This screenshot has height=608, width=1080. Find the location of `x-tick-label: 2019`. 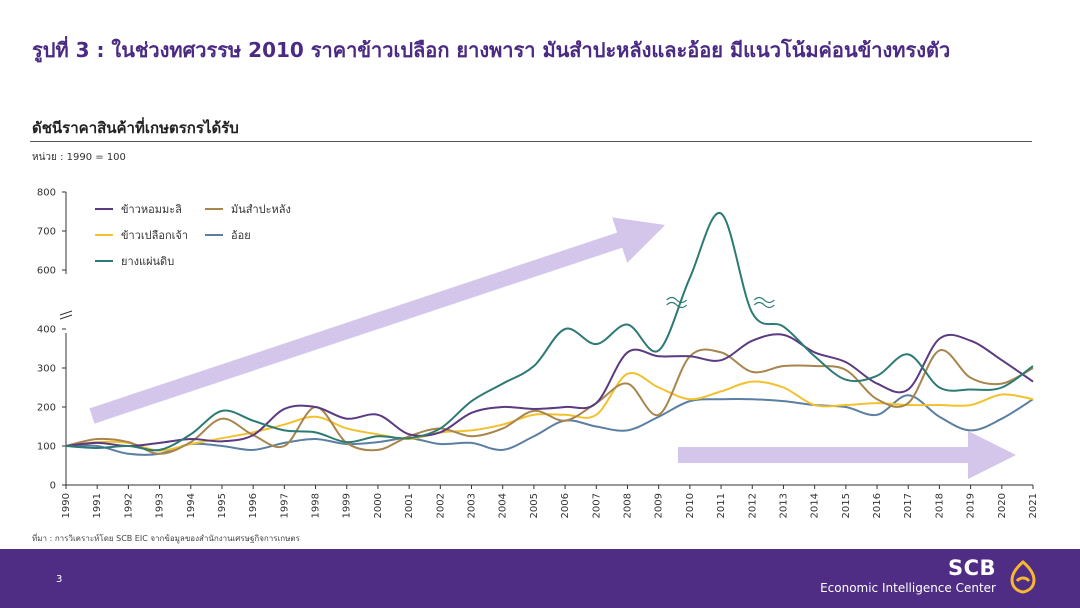

x-tick-label: 2019 is located at coordinates (971, 505).